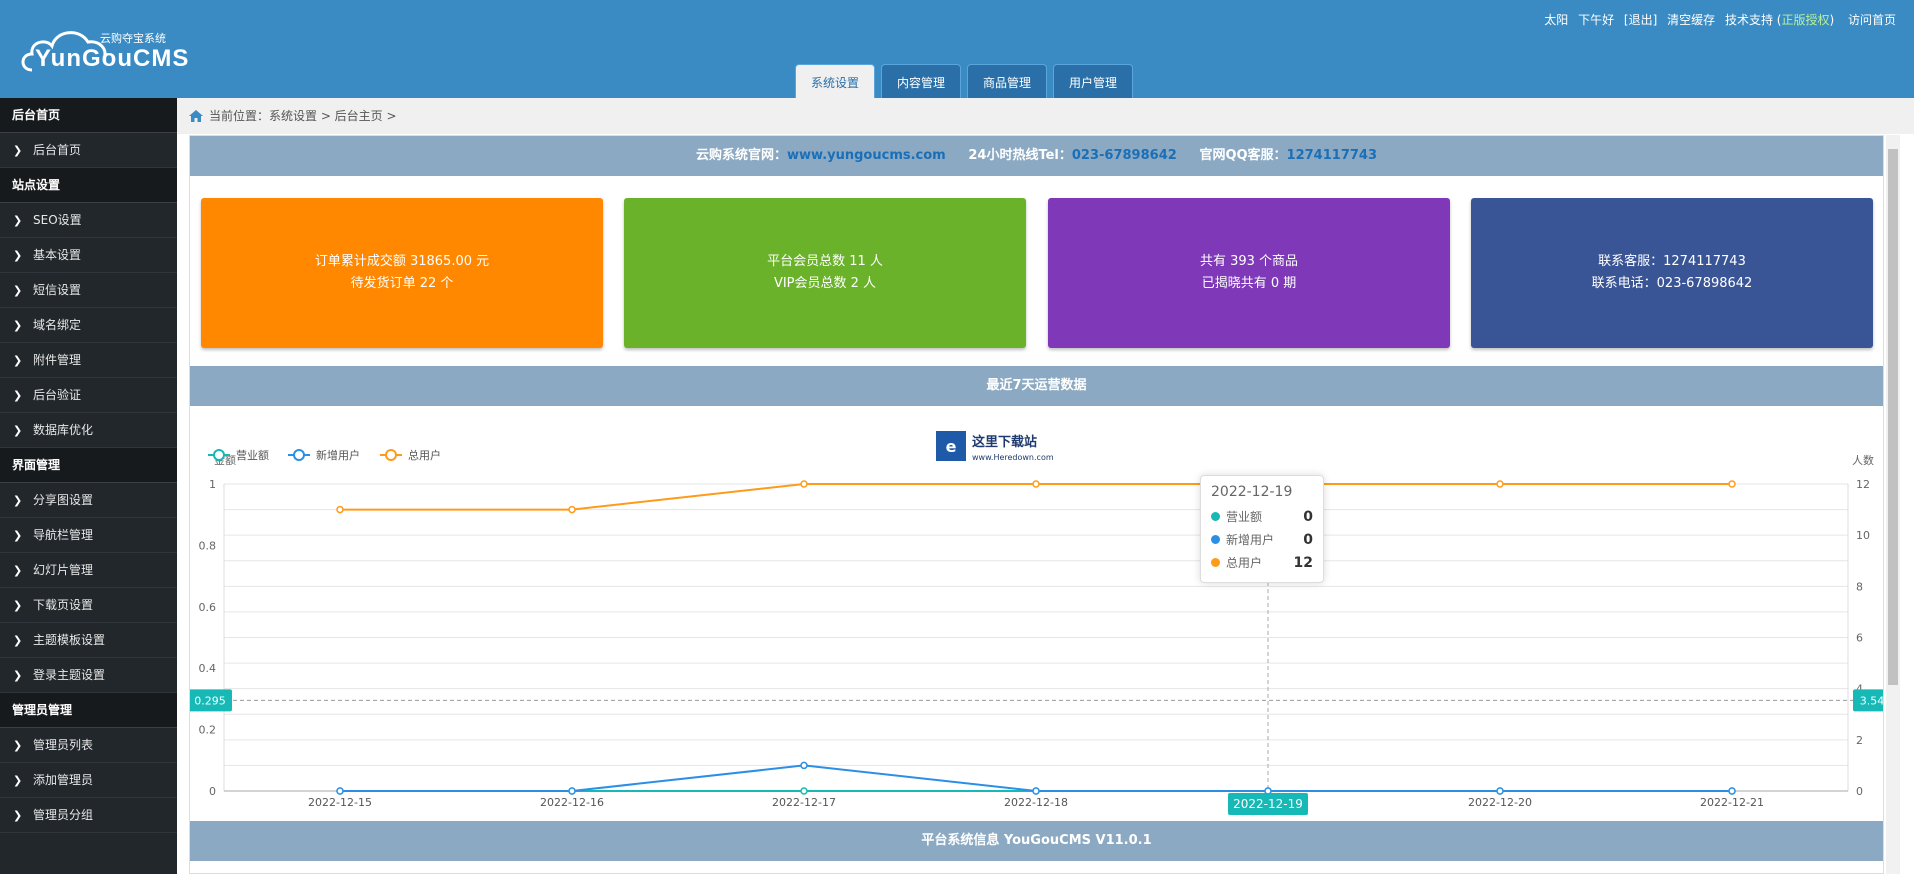 Image resolution: width=1914 pixels, height=874 pixels. I want to click on sidebar-item: ❯ 下载页设置, so click(88, 605).